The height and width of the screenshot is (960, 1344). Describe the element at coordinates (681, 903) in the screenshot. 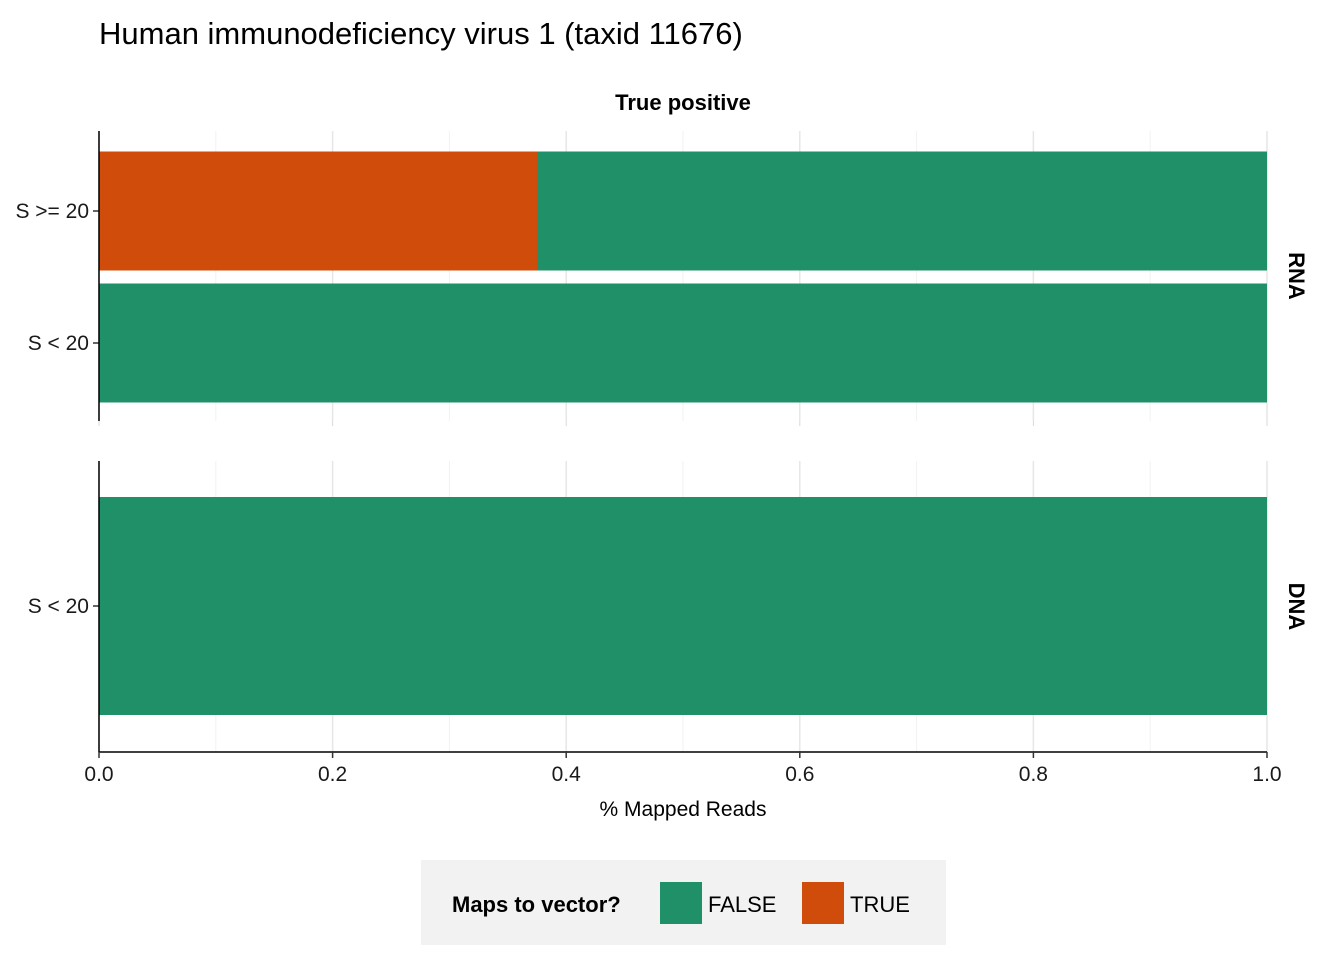

I see `legend-key-false` at that location.